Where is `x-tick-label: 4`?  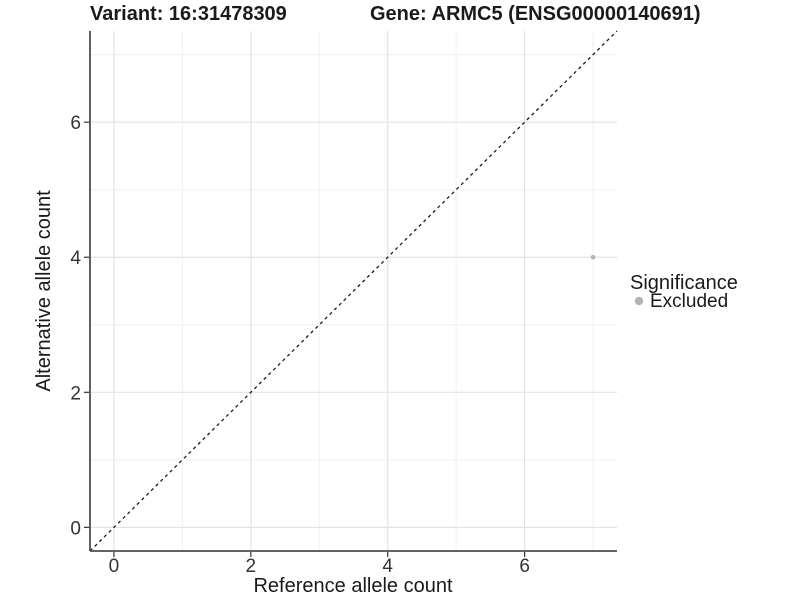 x-tick-label: 4 is located at coordinates (387, 566).